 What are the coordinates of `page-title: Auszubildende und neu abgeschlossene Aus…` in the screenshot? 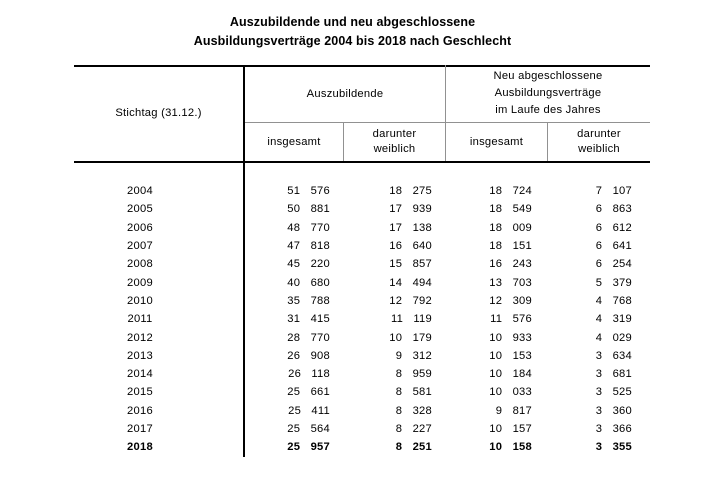 It's located at (352, 32).